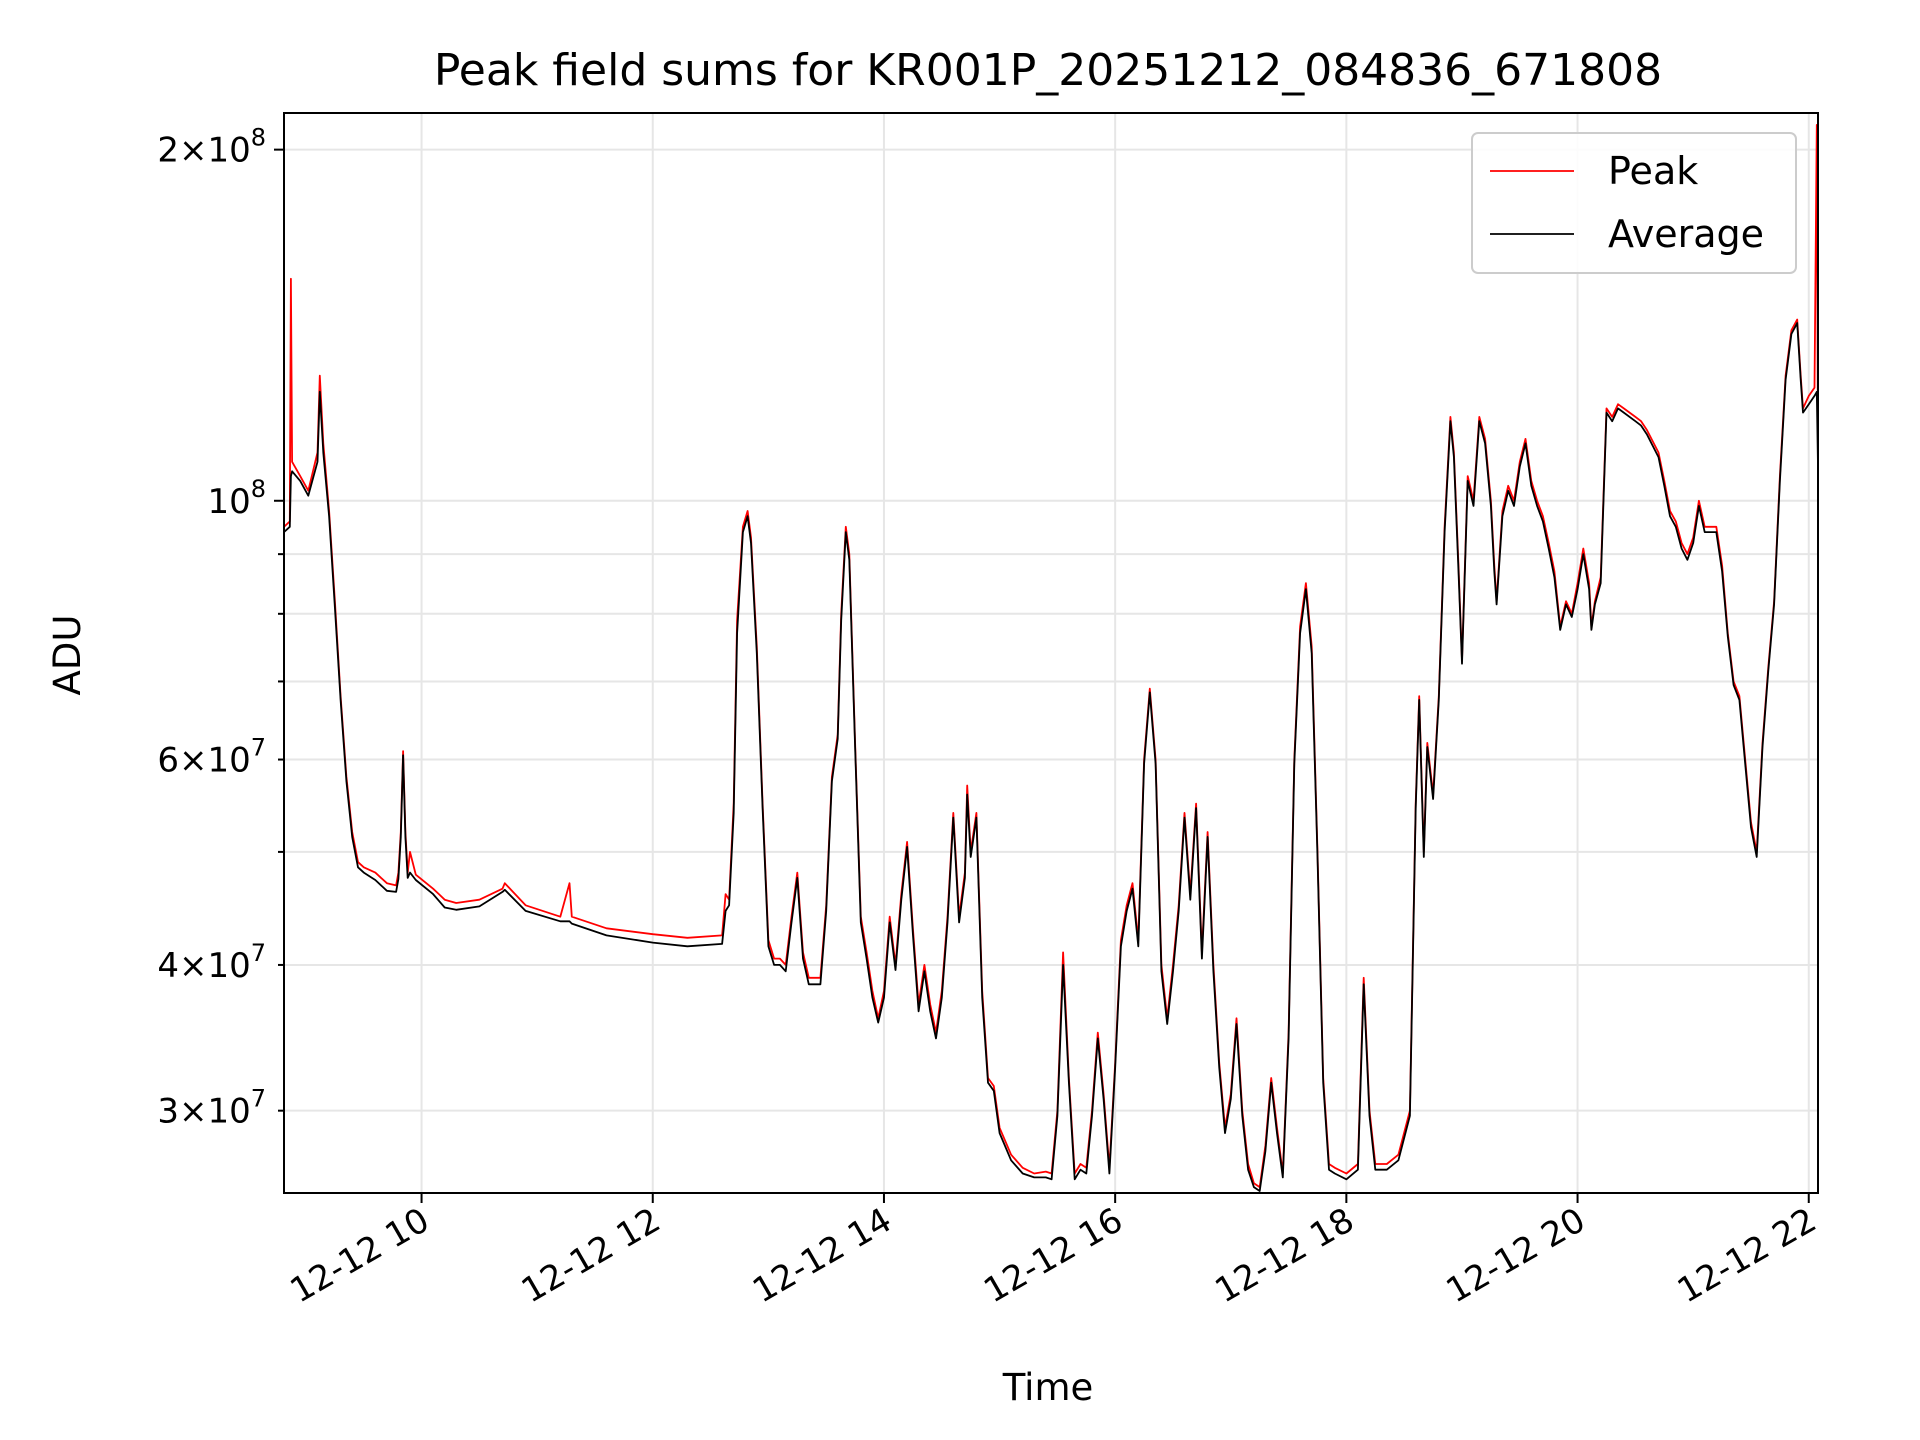  Describe the element at coordinates (1686, 234) in the screenshot. I see `legend-label-average: Average` at that location.